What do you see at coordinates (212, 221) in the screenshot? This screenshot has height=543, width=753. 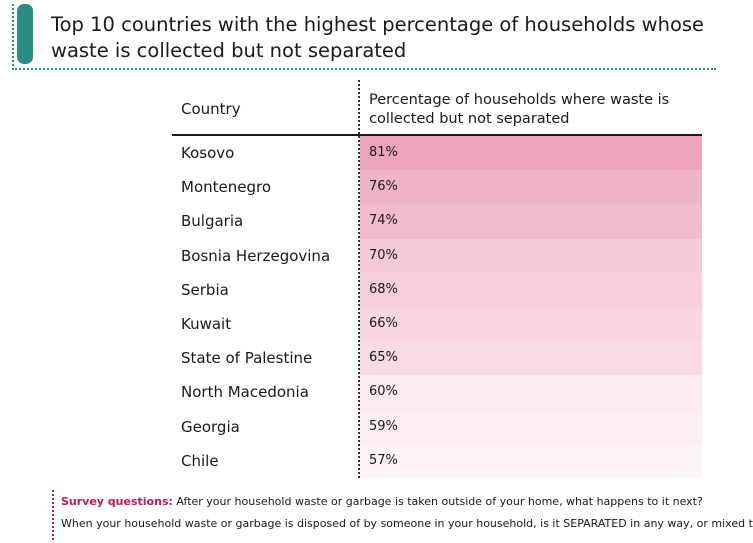 I see `country-cell: Bulgaria` at bounding box center [212, 221].